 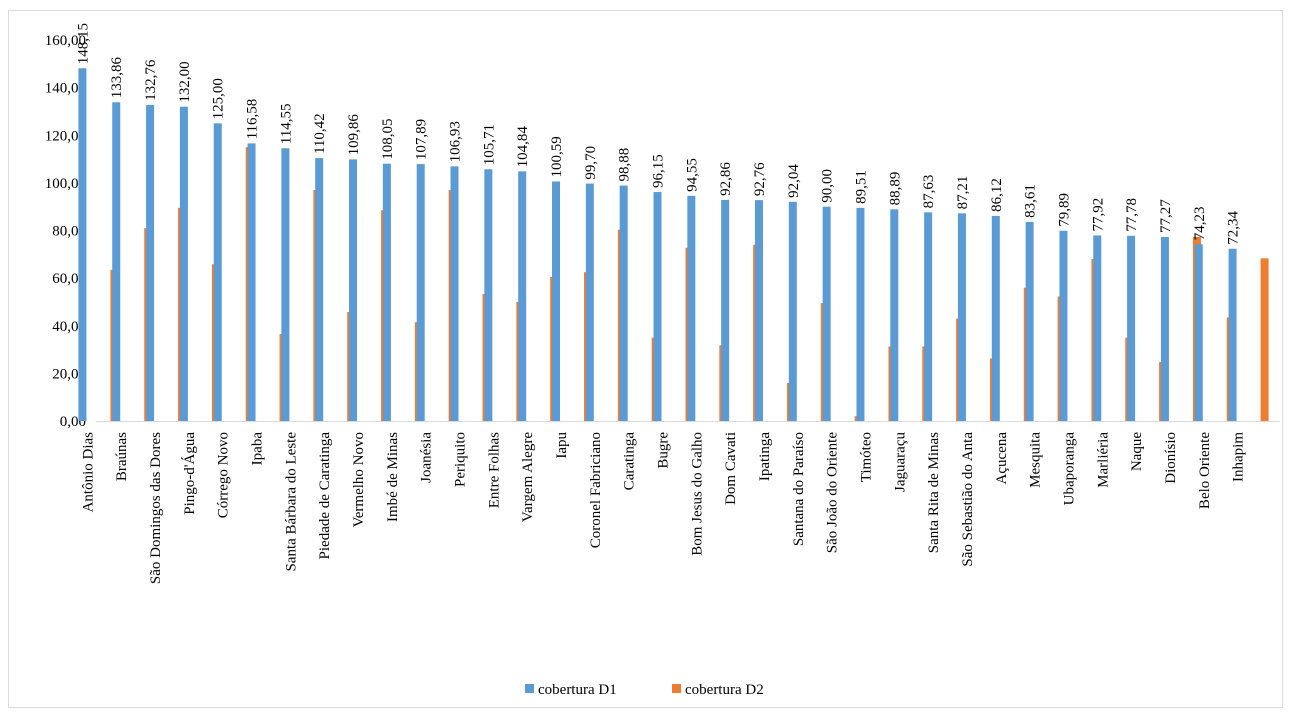 What do you see at coordinates (65, 89) in the screenshot?
I see `y-tick-label: 140,00` at bounding box center [65, 89].